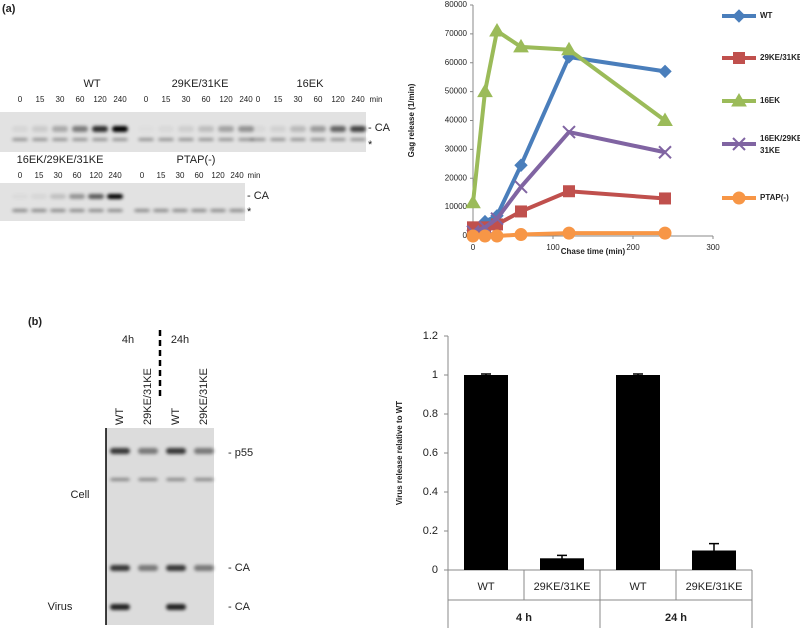  Describe the element at coordinates (456, 177) in the screenshot. I see `y-tick-label: 20000` at that location.